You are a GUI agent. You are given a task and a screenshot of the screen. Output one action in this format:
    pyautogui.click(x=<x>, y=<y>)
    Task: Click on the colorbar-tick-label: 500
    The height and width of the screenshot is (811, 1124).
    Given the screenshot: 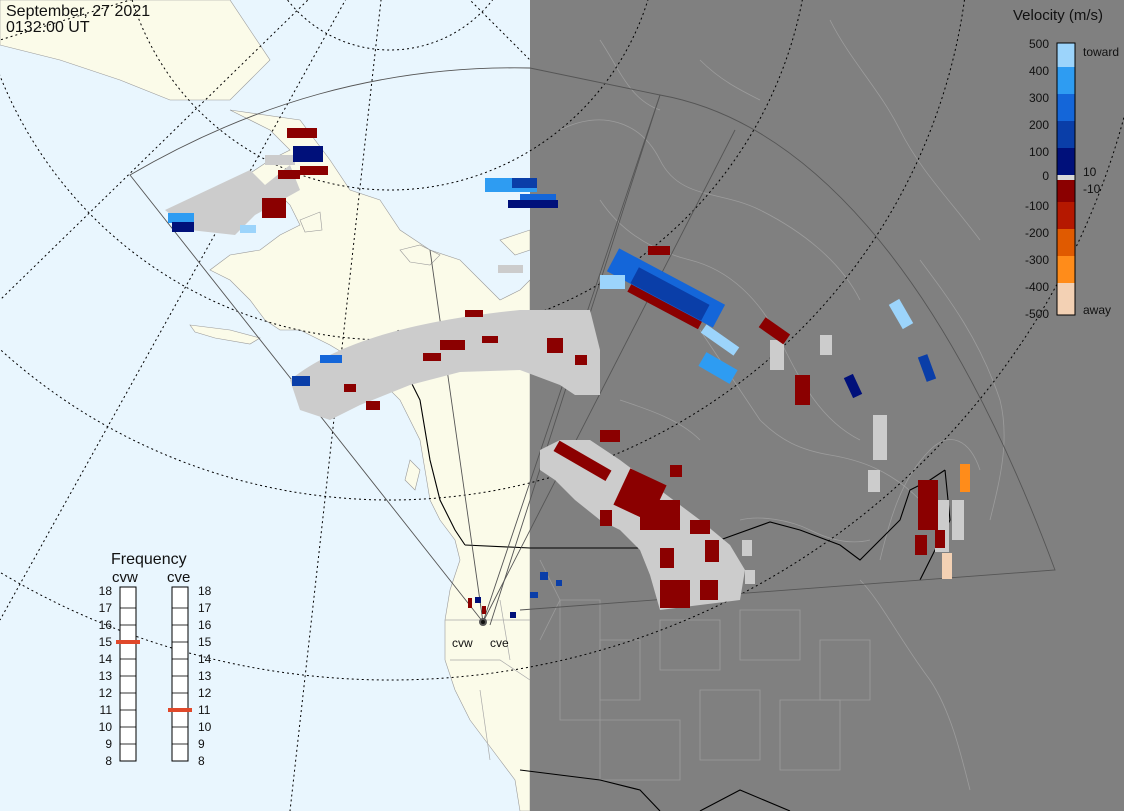 What is the action you would take?
    pyautogui.click(x=1039, y=44)
    